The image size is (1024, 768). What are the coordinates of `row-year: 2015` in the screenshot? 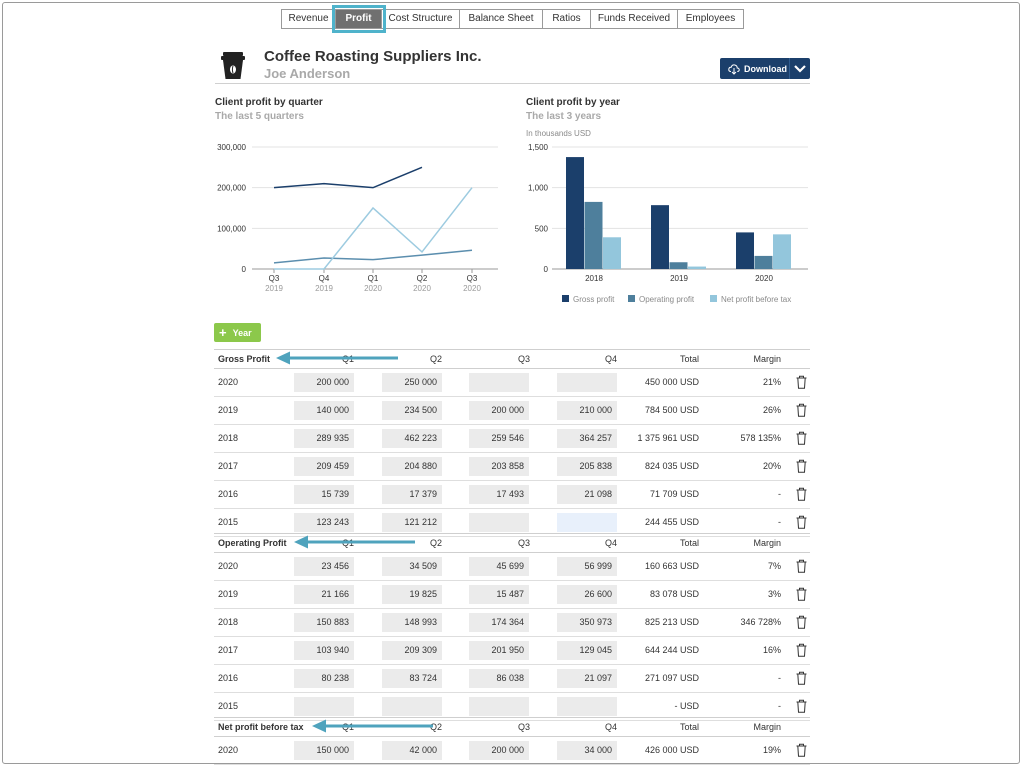 It's located at (228, 522).